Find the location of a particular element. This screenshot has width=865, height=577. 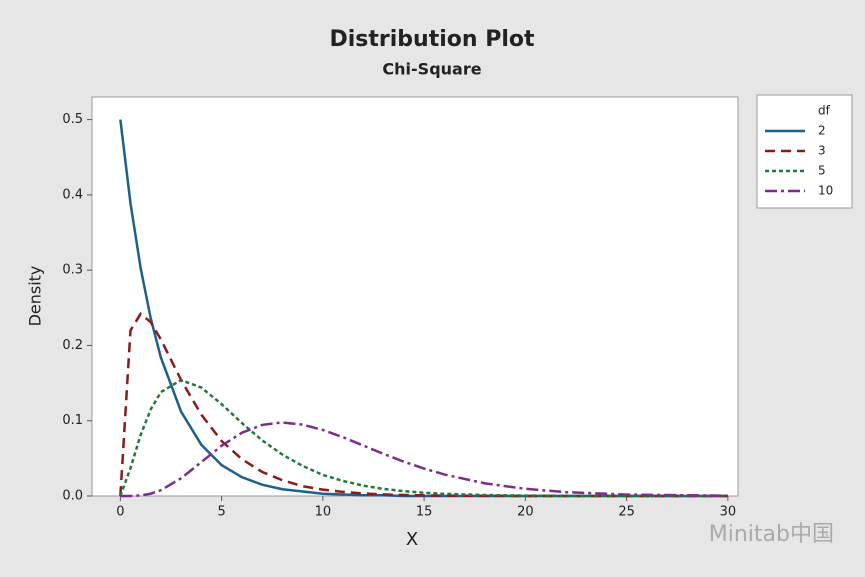

y-tick-label: 0.3 is located at coordinates (72, 270).